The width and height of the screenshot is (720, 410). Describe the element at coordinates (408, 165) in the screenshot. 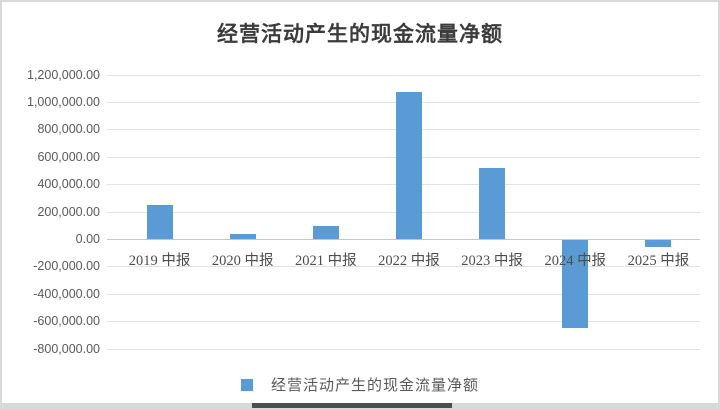

I see `bar-2022中报` at that location.